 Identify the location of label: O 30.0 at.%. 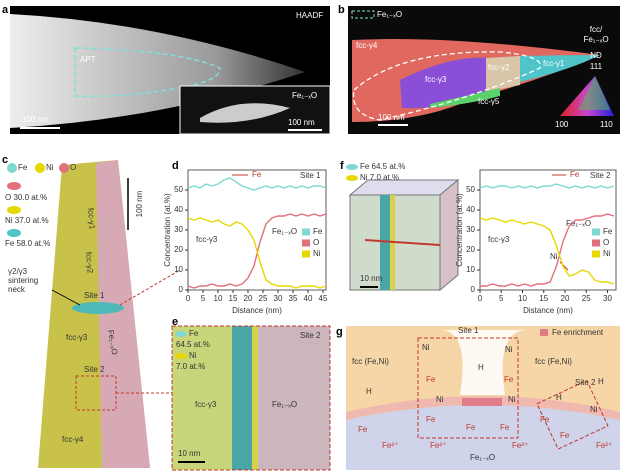
(26, 197).